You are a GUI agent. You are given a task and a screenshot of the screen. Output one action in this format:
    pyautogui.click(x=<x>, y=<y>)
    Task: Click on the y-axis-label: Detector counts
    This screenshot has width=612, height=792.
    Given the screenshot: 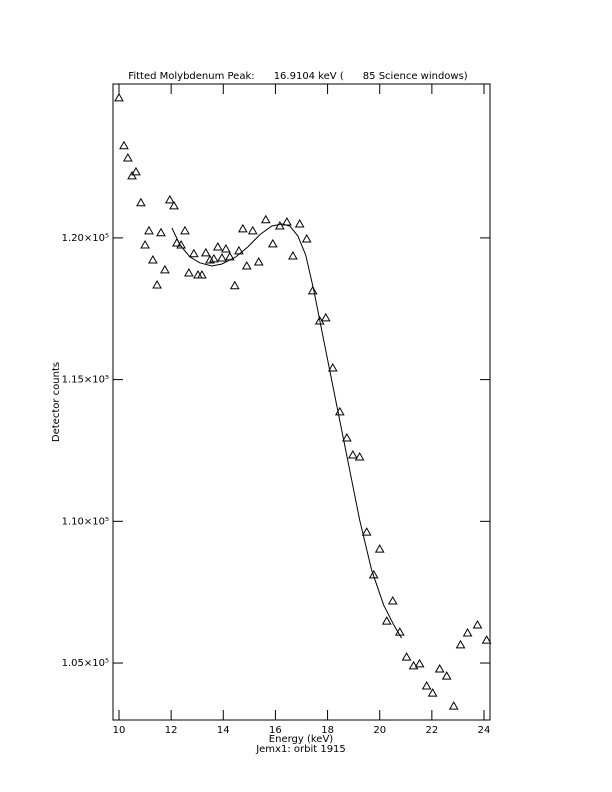 What is the action you would take?
    pyautogui.click(x=56, y=402)
    